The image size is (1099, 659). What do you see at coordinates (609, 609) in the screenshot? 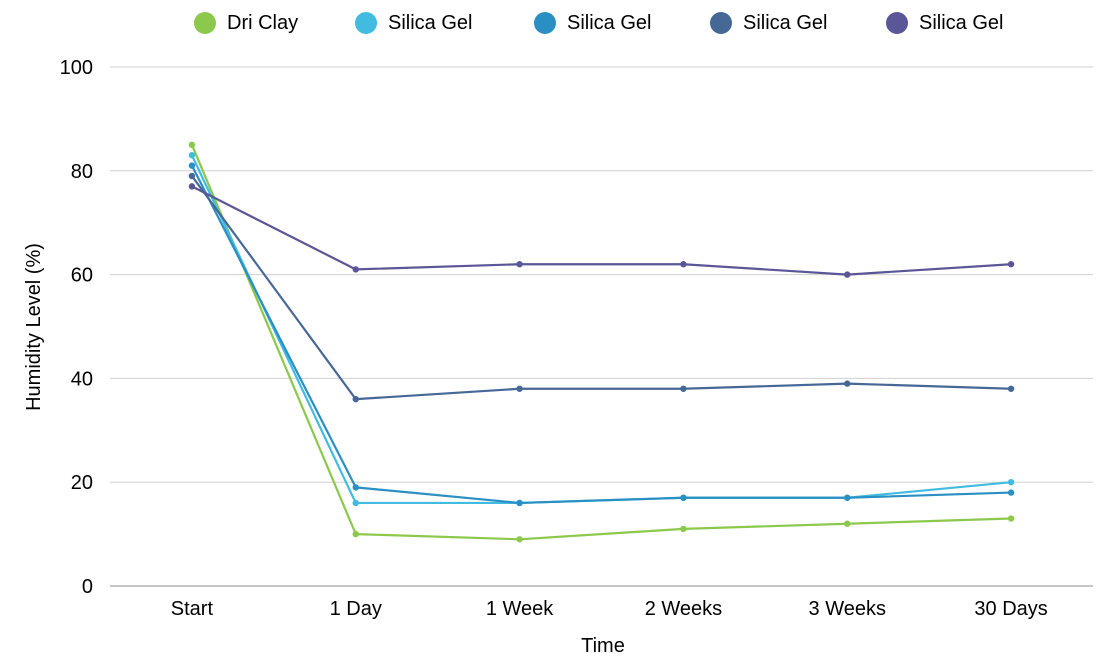
I see `x-axis-ticks: Start 1 Day 1 Week 2 Weeks 3 Weeks 30 Days` at bounding box center [609, 609].